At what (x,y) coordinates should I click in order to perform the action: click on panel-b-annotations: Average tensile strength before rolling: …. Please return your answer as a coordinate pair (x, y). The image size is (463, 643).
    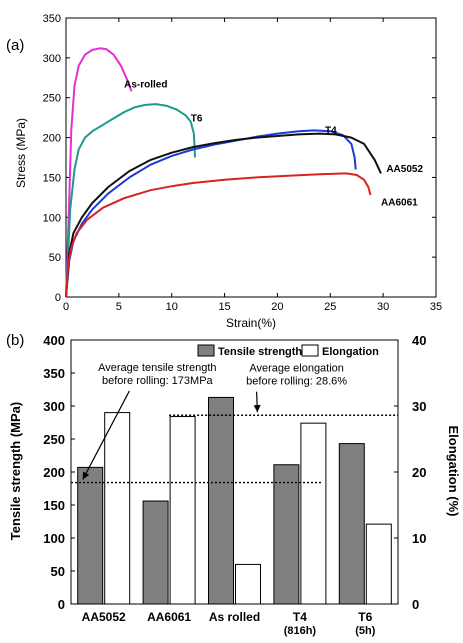
    Looking at the image, I should click on (214, 421).